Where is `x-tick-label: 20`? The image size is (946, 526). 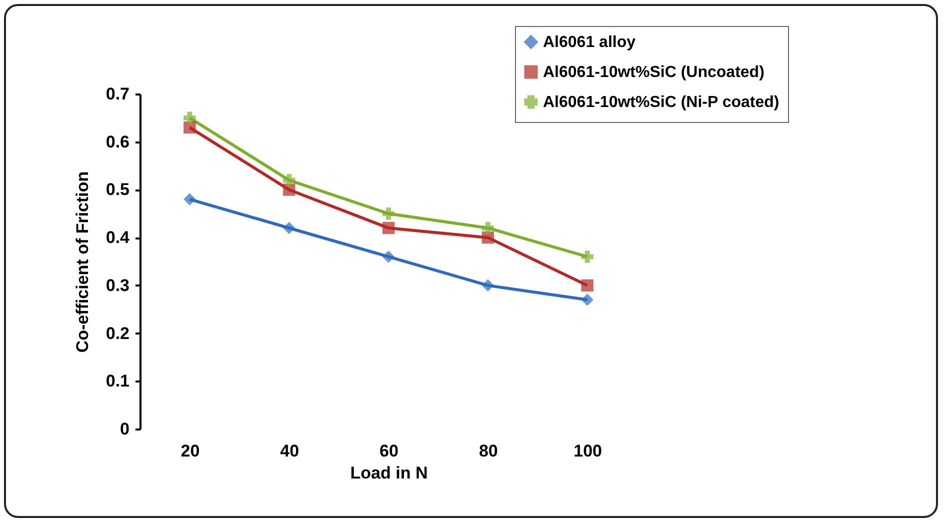
x-tick-label: 20 is located at coordinates (190, 451).